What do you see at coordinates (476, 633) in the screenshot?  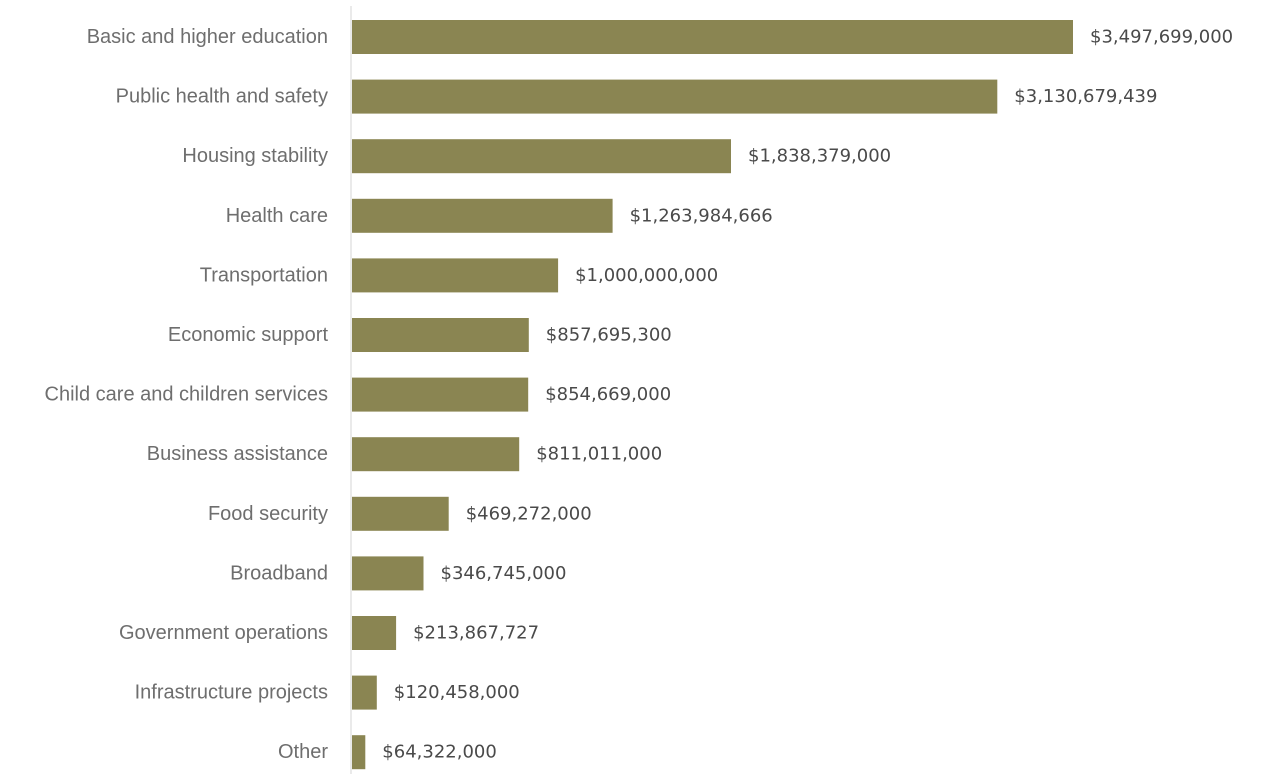 I see `value-label: $213,867,727` at bounding box center [476, 633].